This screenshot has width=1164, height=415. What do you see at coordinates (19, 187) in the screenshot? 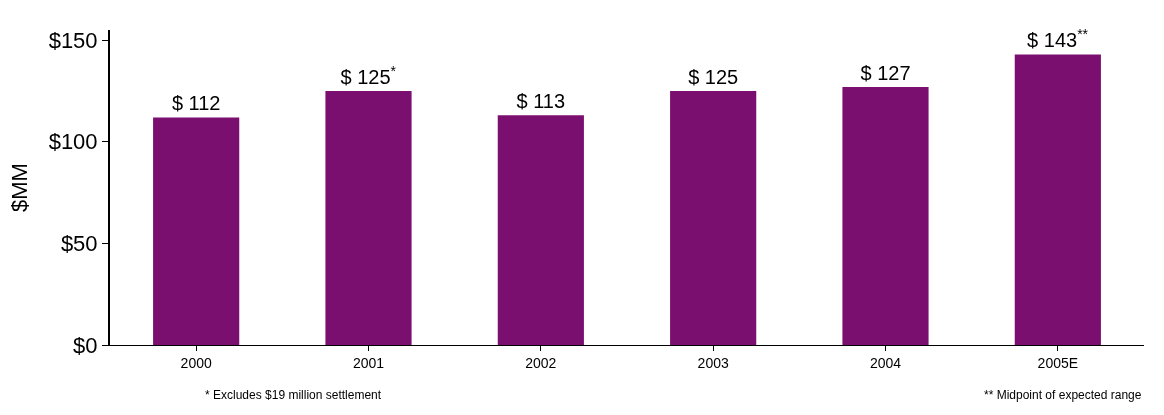
I see `y-axis-title: $MM` at bounding box center [19, 187].